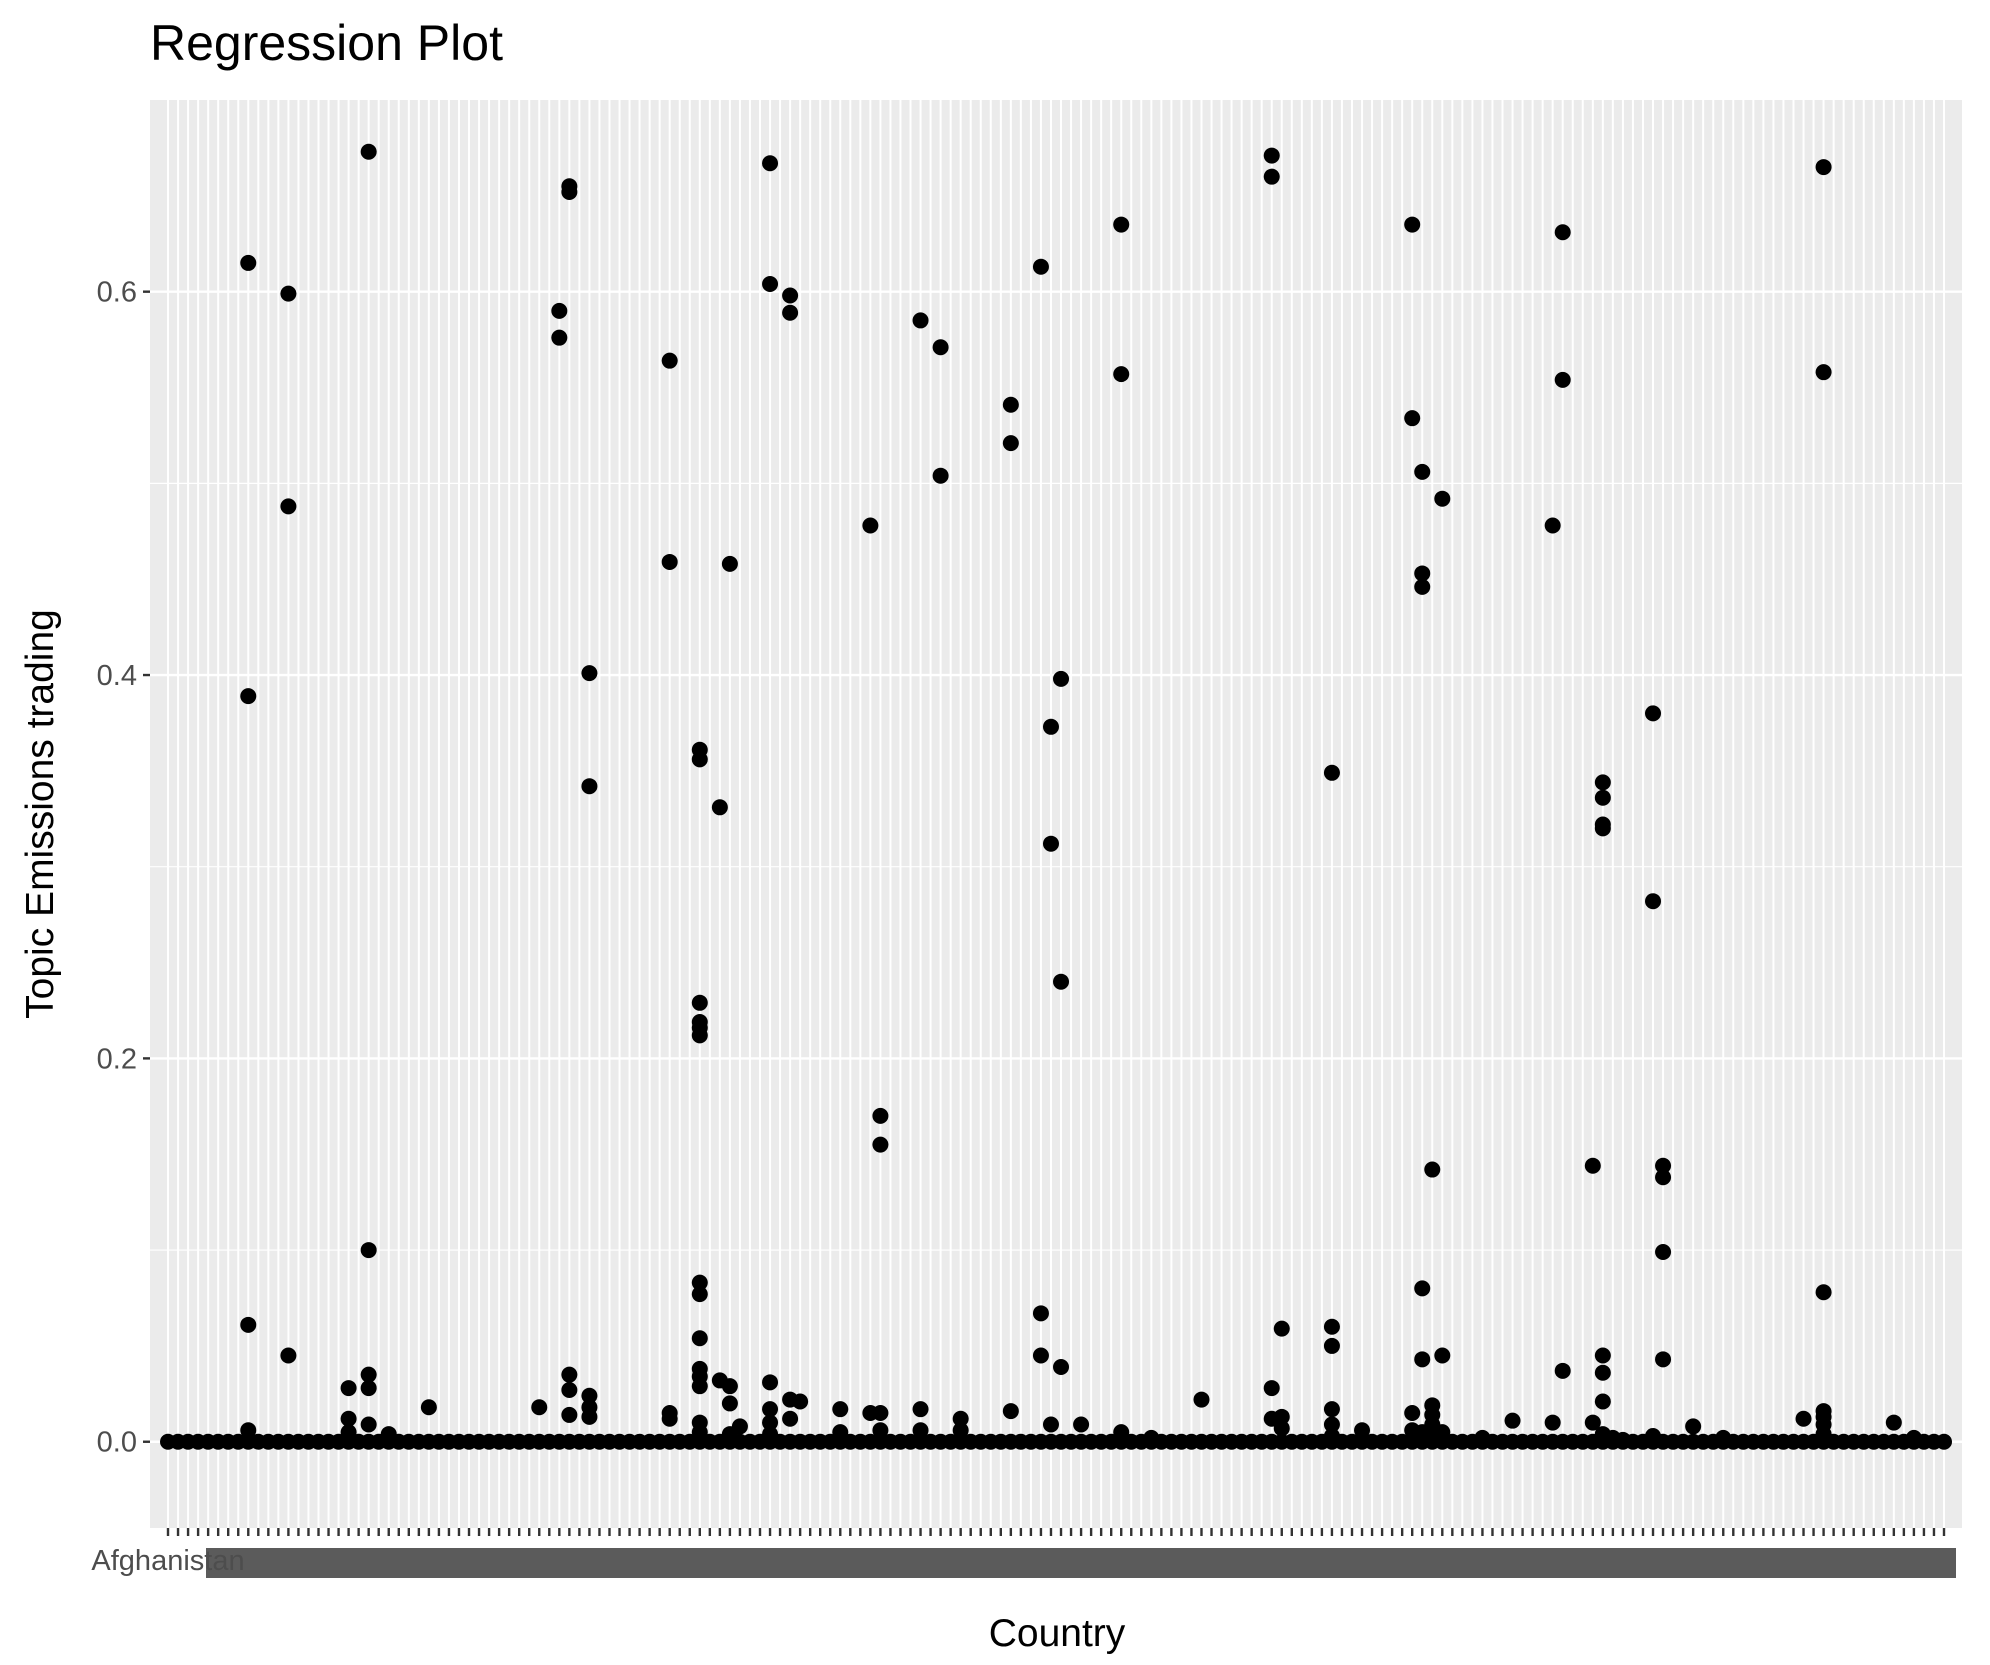 This screenshot has height=1665, width=1990. Describe the element at coordinates (117, 676) in the screenshot. I see `y-tick-label: 0.4` at that location.